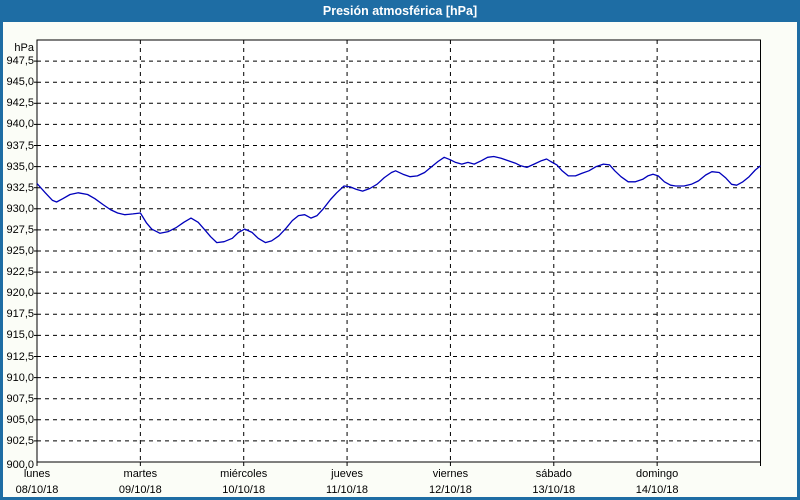 This screenshot has height=500, width=800. I want to click on chart-title: Presión atmosférica [hPa], so click(400, 11).